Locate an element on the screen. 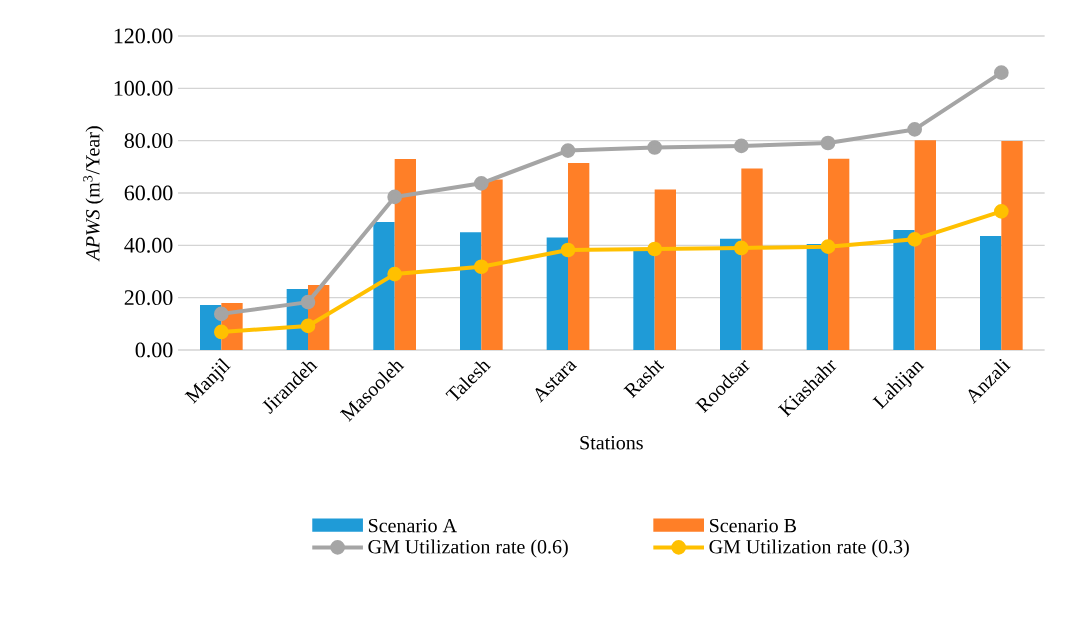  y-tick-label: 80.00 is located at coordinates (148, 141).